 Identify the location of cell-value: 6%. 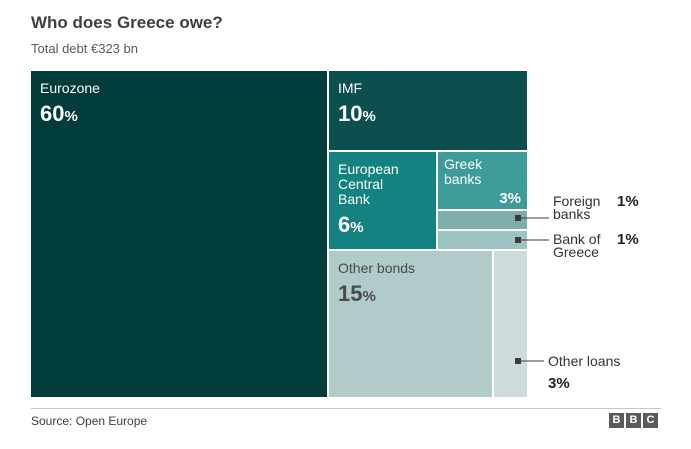
(351, 224).